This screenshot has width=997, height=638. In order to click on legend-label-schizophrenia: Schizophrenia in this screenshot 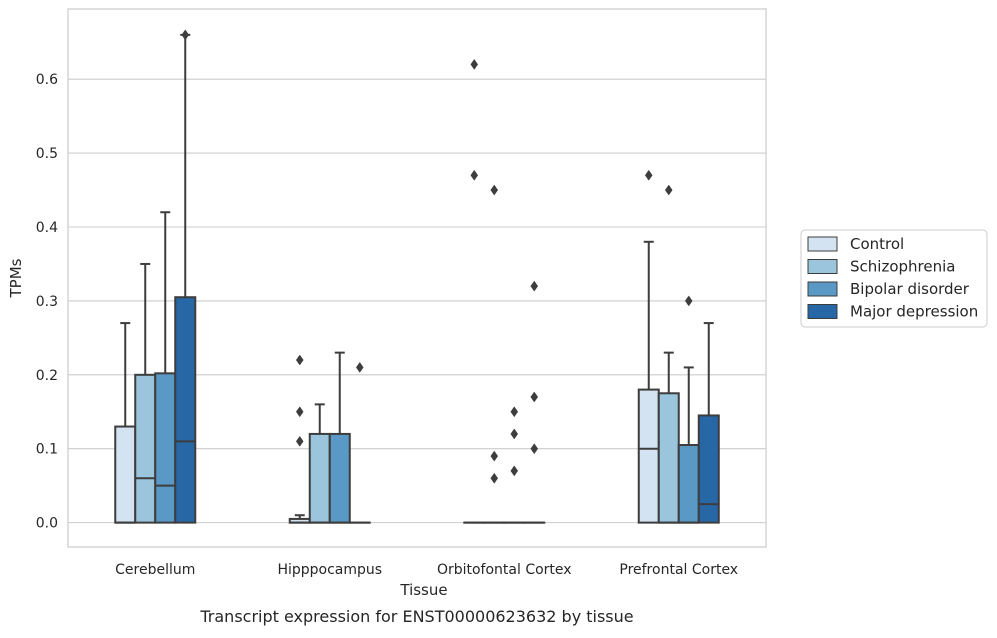, I will do `click(902, 267)`.